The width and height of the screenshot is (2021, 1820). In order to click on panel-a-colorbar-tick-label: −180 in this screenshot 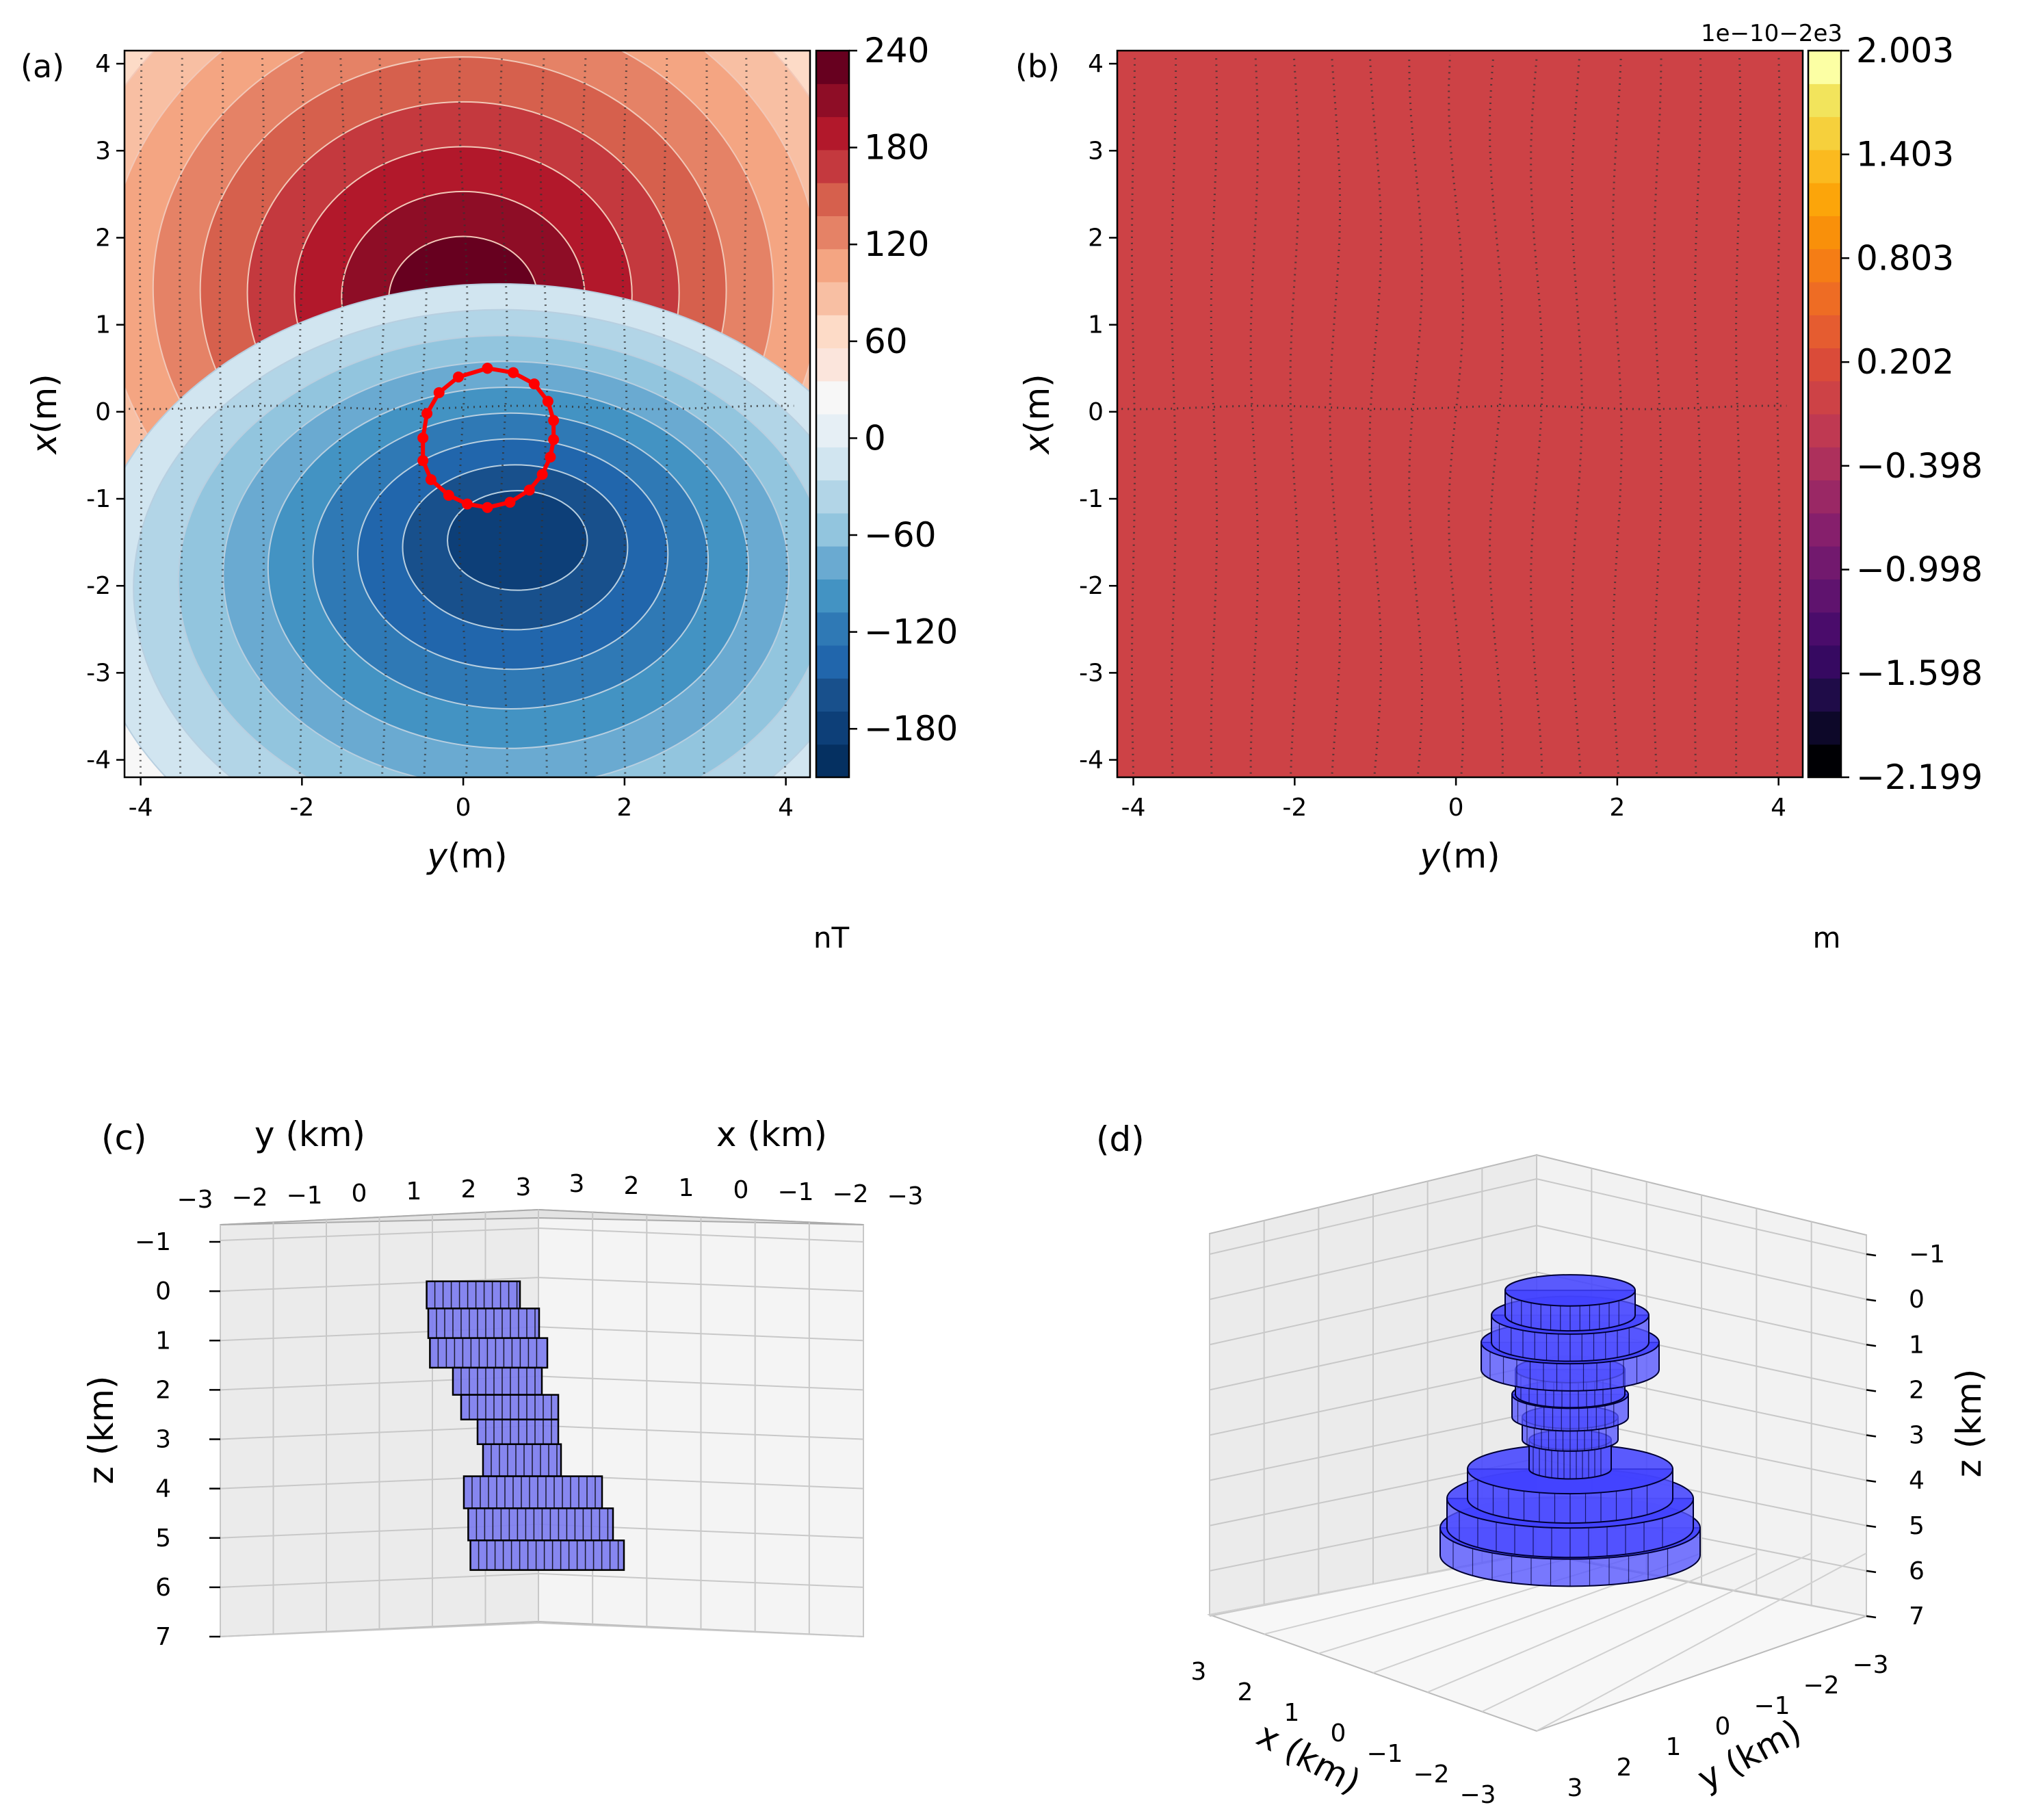, I will do `click(911, 729)`.